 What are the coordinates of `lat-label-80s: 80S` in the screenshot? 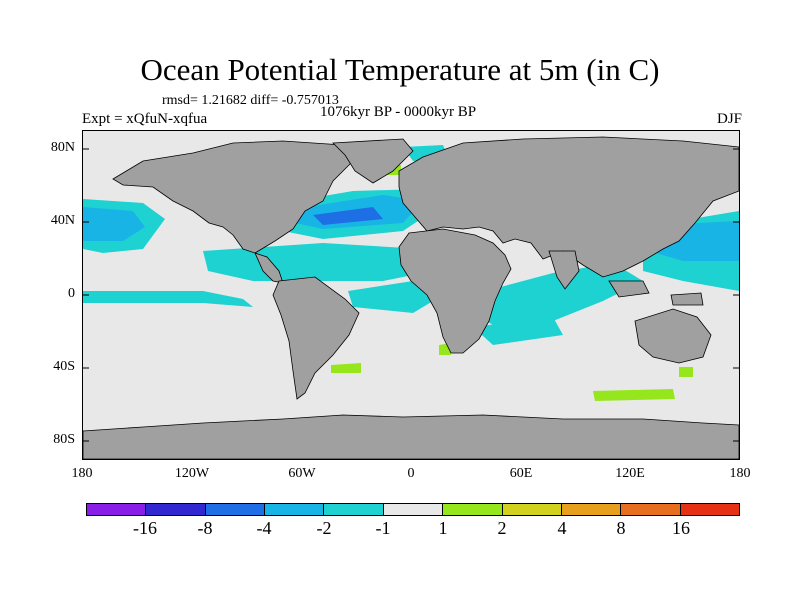 It's located at (64, 439).